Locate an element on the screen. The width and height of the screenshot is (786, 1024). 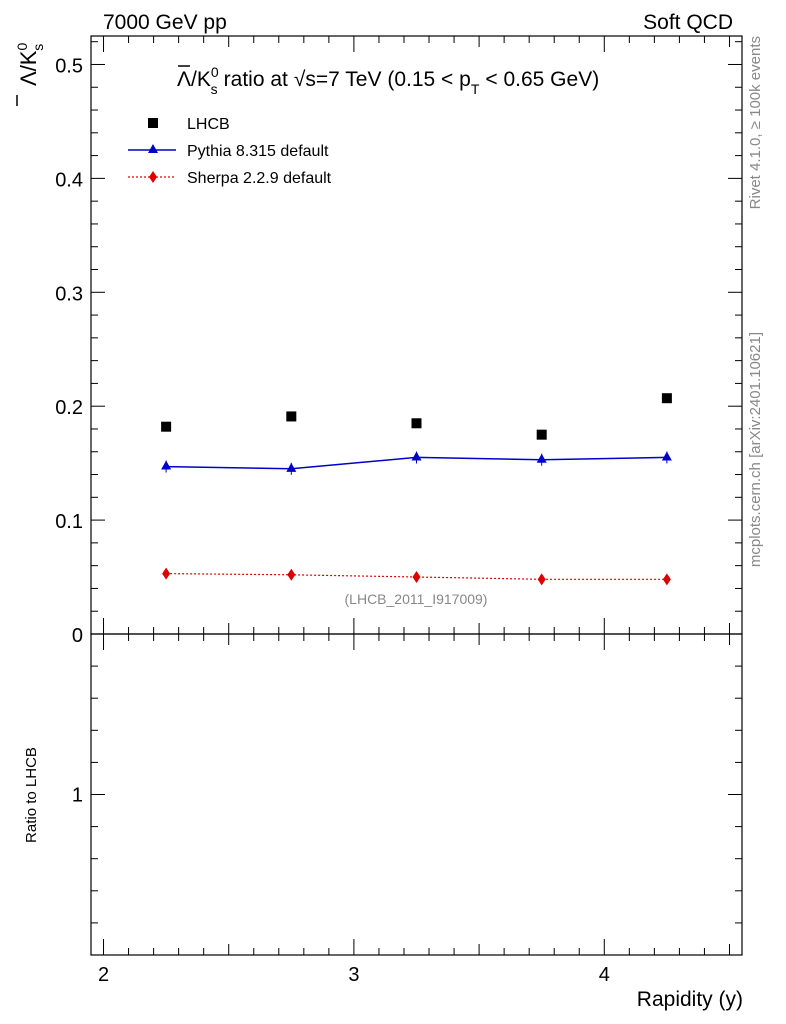
title-sqrt-s: s=7 TeV (0.15 < p is located at coordinates (387, 79).